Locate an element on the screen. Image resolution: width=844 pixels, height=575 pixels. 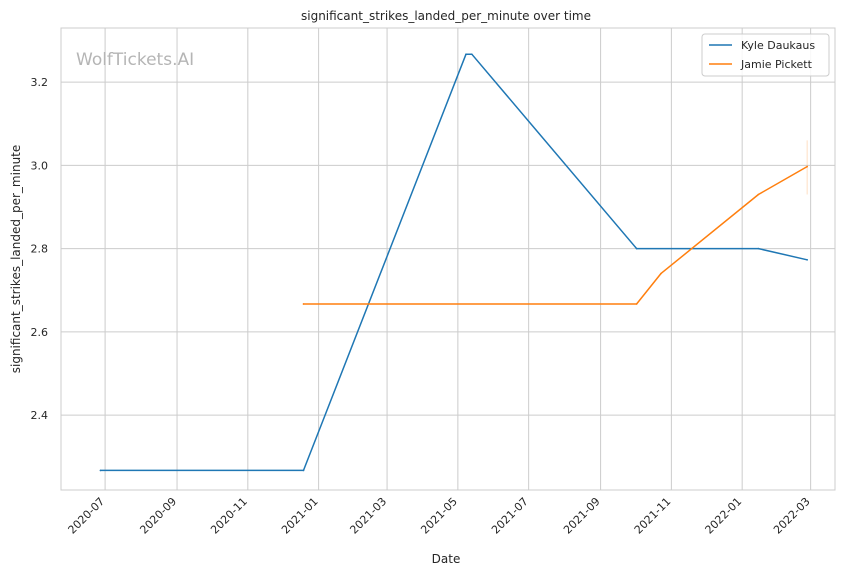
watermark: WolfTickets.AI is located at coordinates (135, 60).